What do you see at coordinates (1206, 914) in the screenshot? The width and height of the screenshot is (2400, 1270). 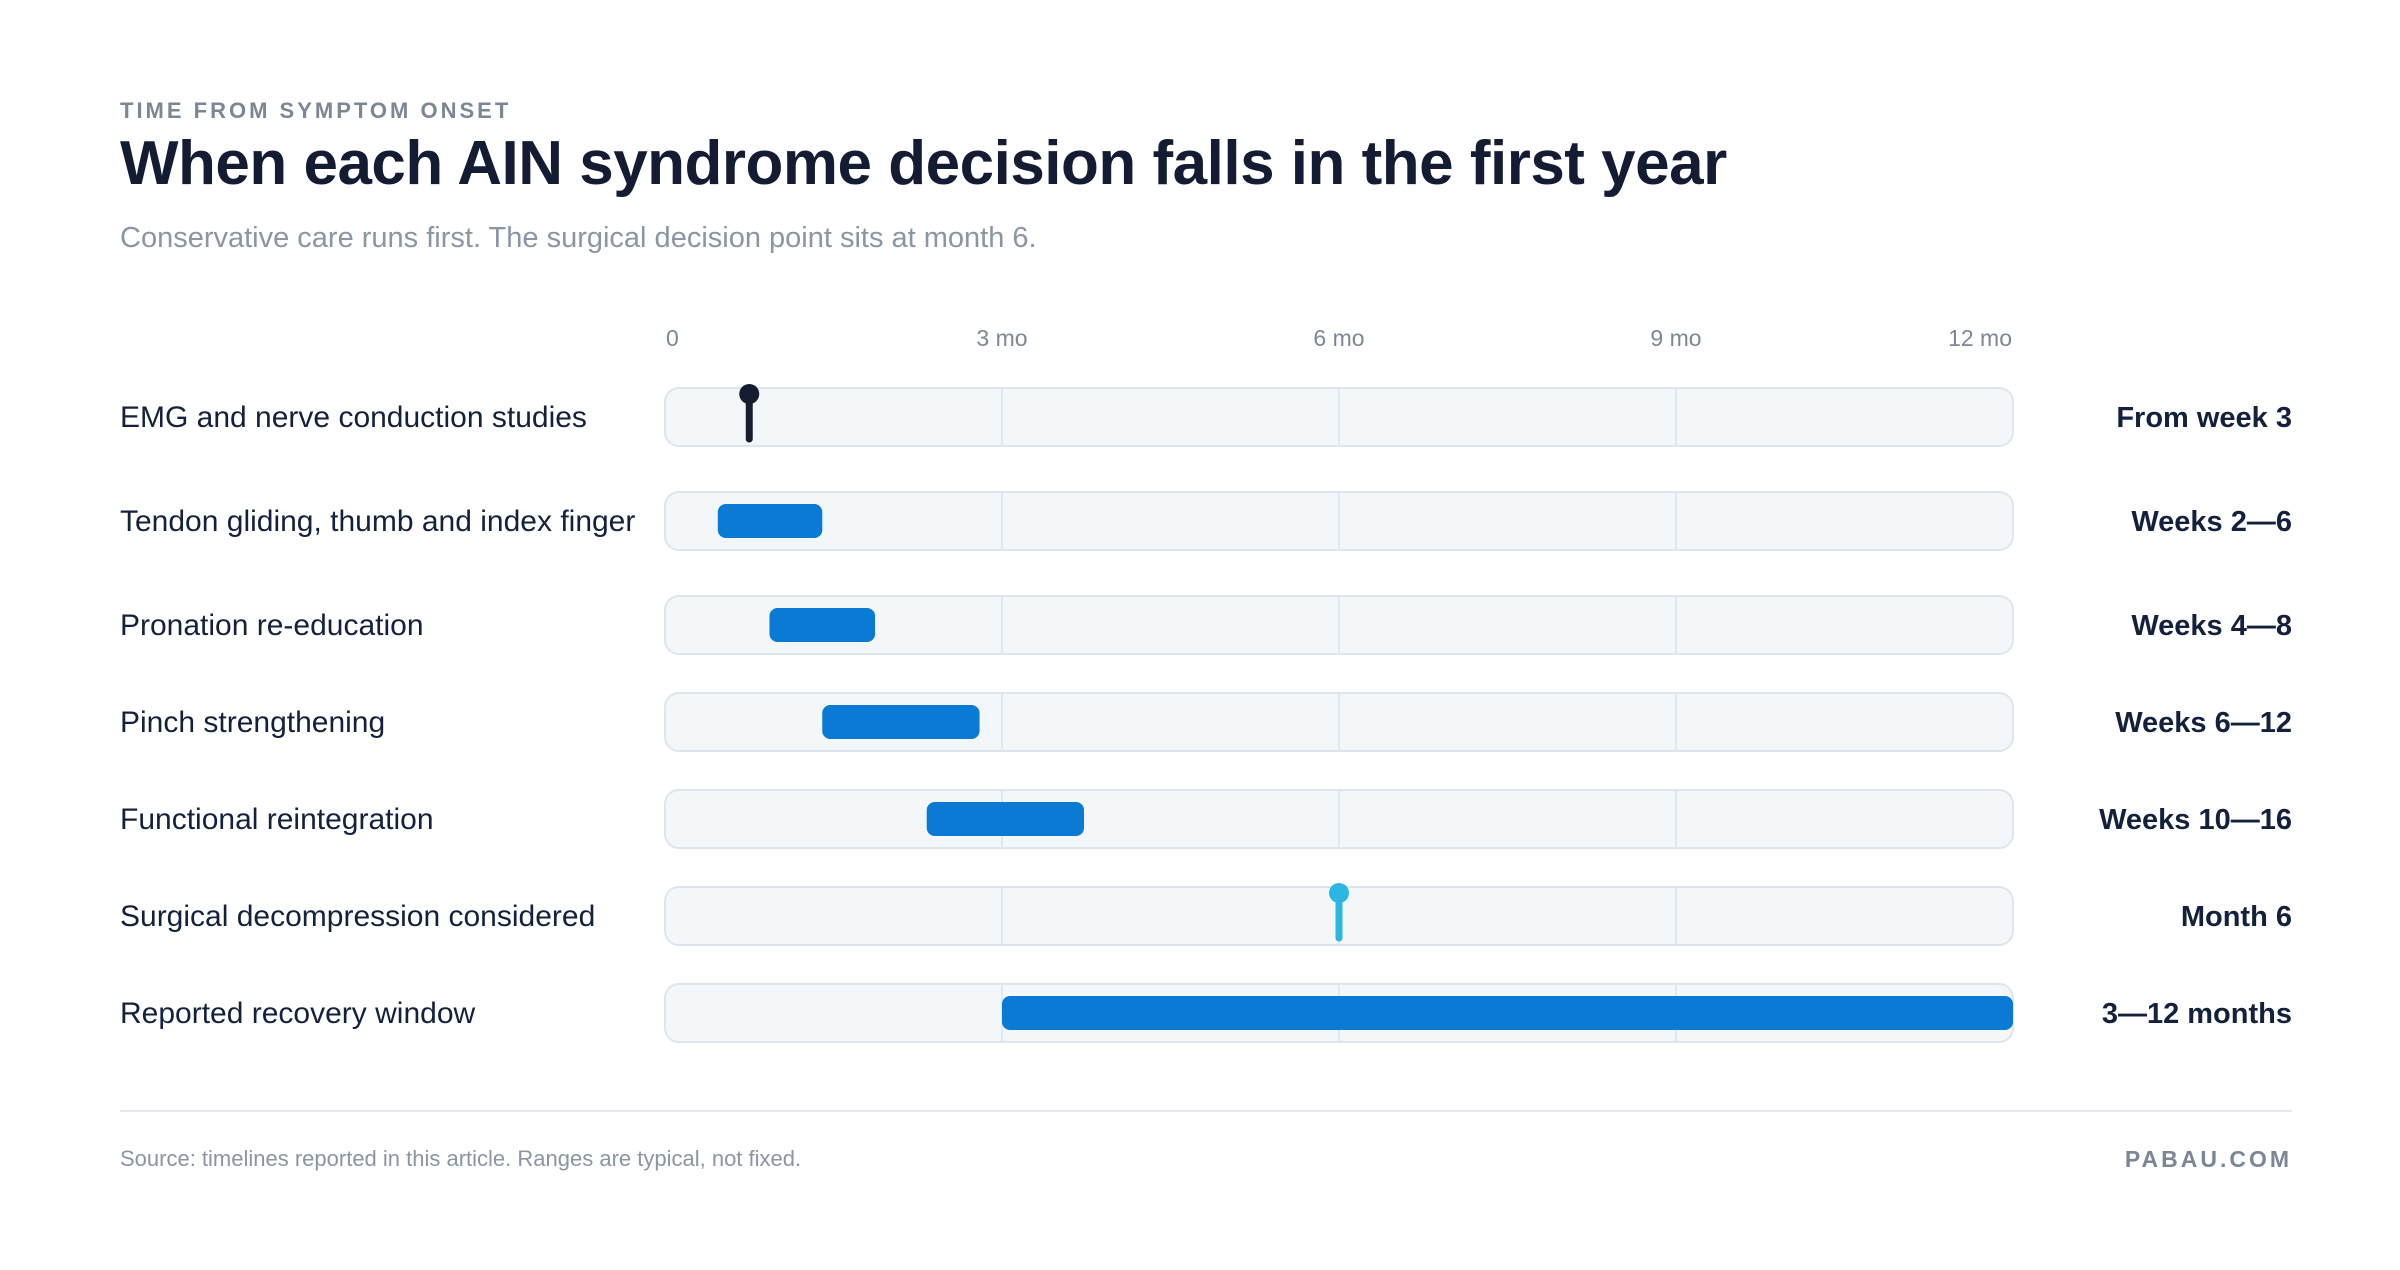 I see `timeline-row: Surgical decompression considered Month 6` at bounding box center [1206, 914].